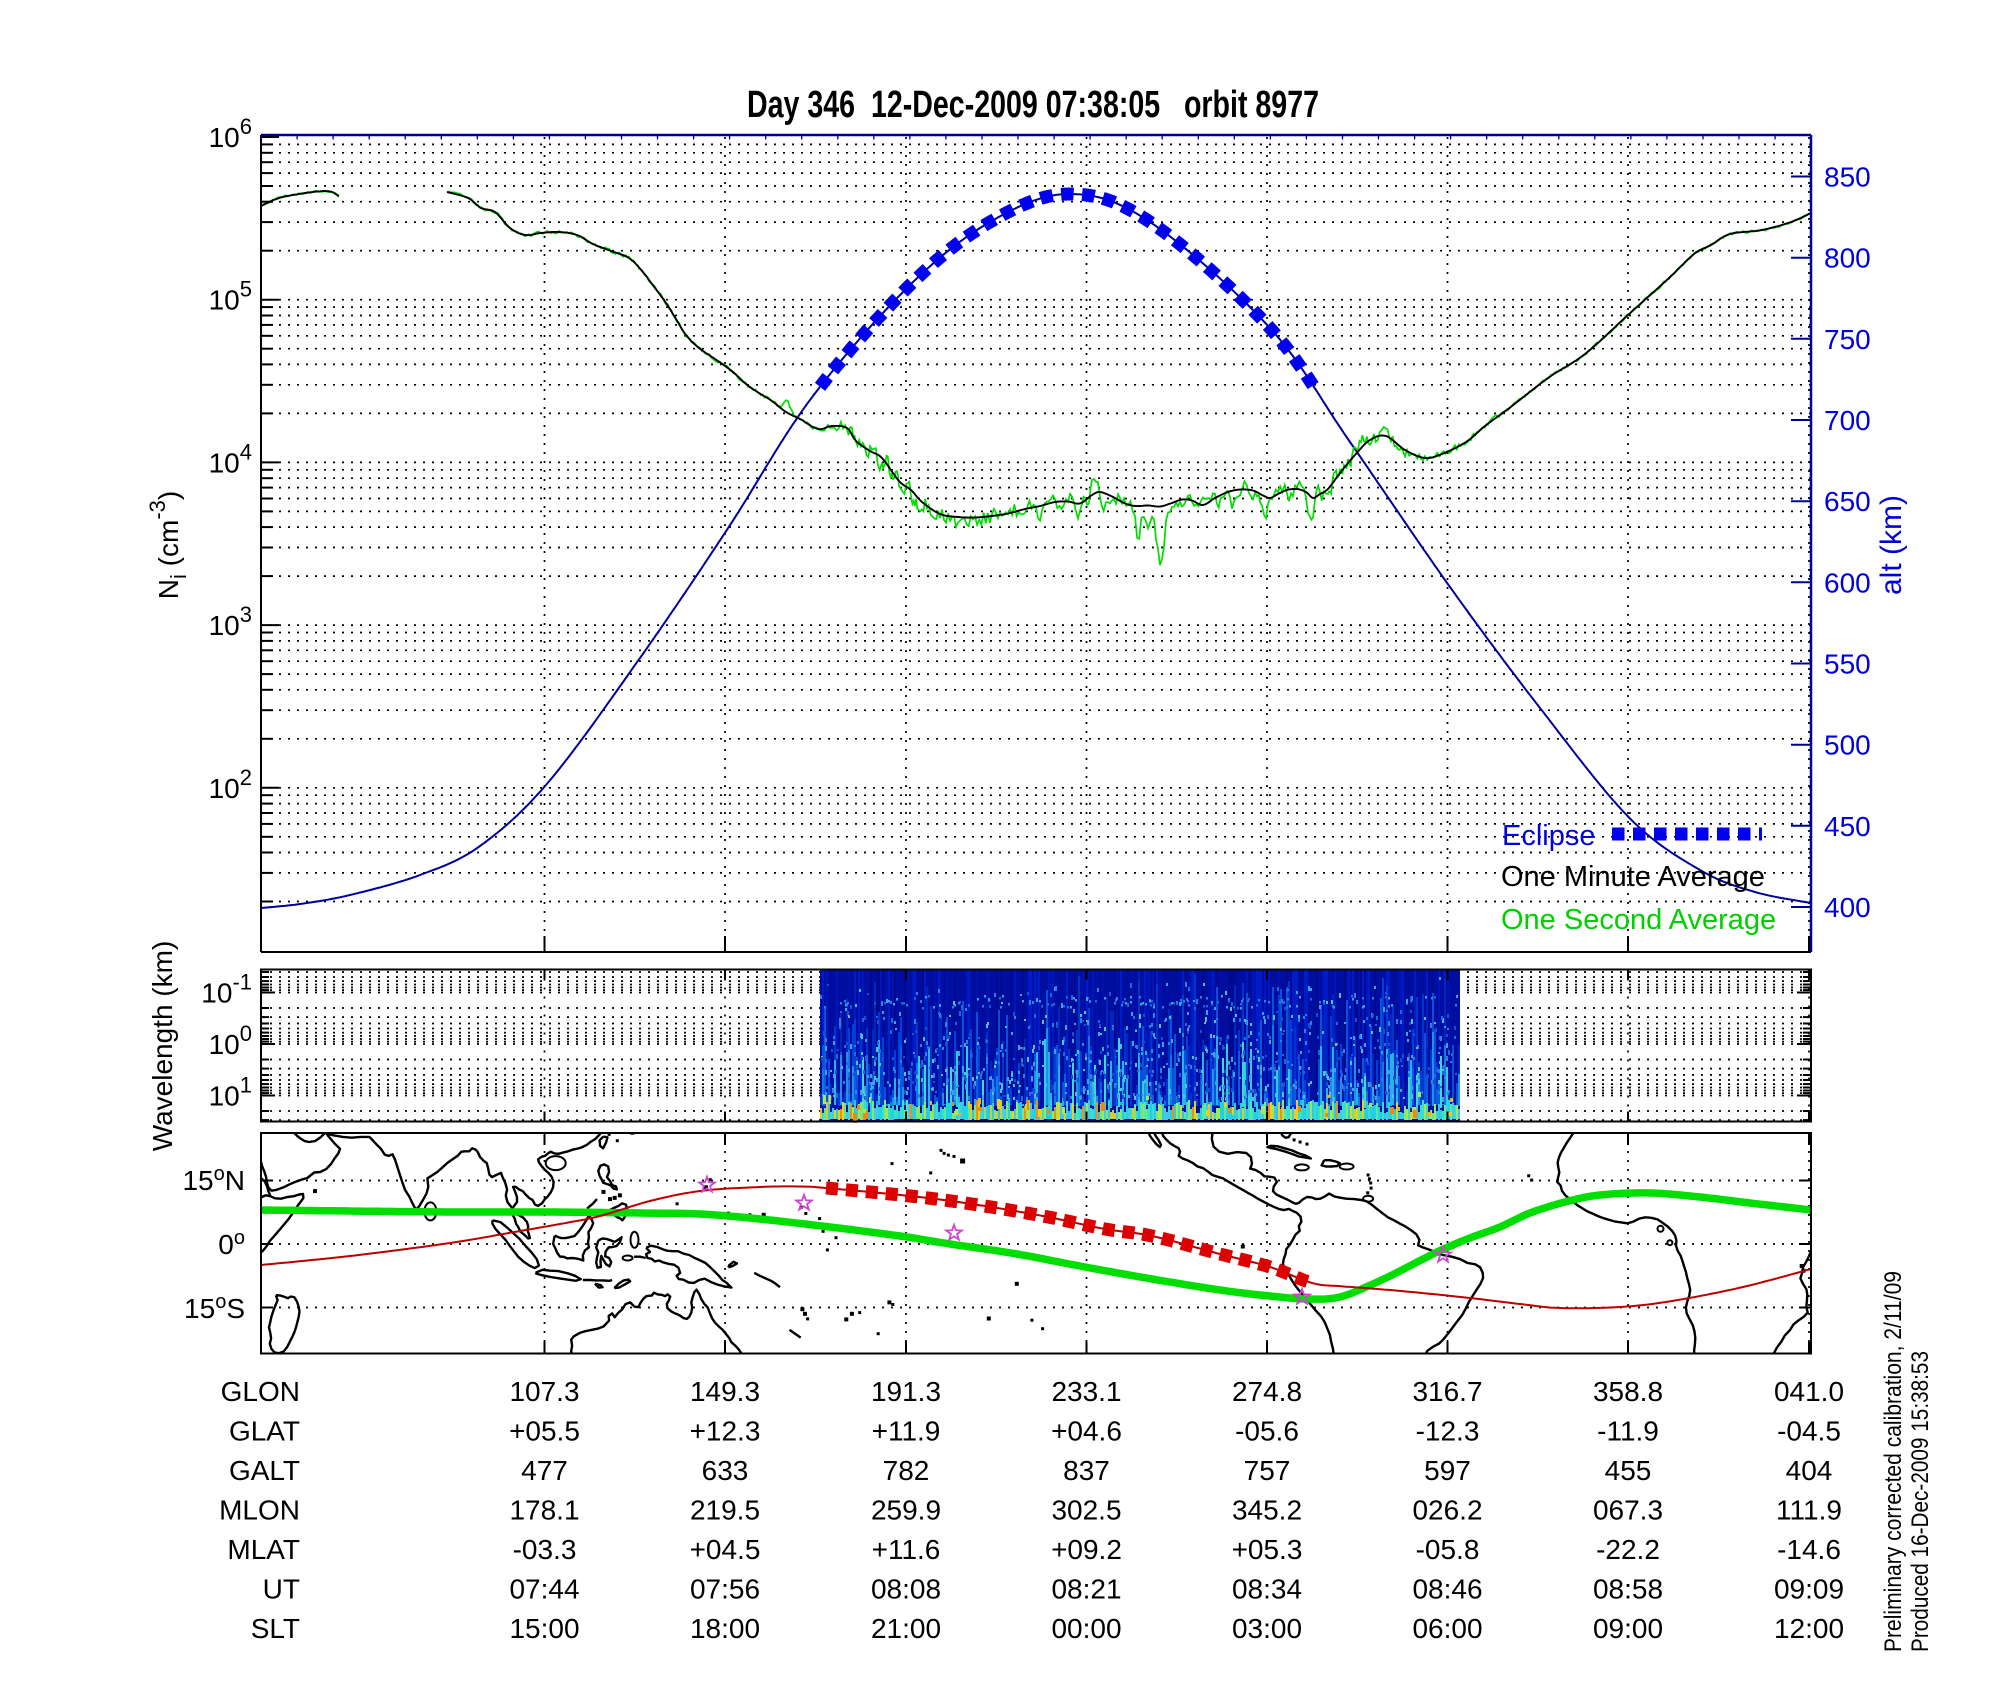 The width and height of the screenshot is (2000, 1705). What do you see at coordinates (544, 1391) in the screenshot?
I see `svg-text: 107.3` at bounding box center [544, 1391].